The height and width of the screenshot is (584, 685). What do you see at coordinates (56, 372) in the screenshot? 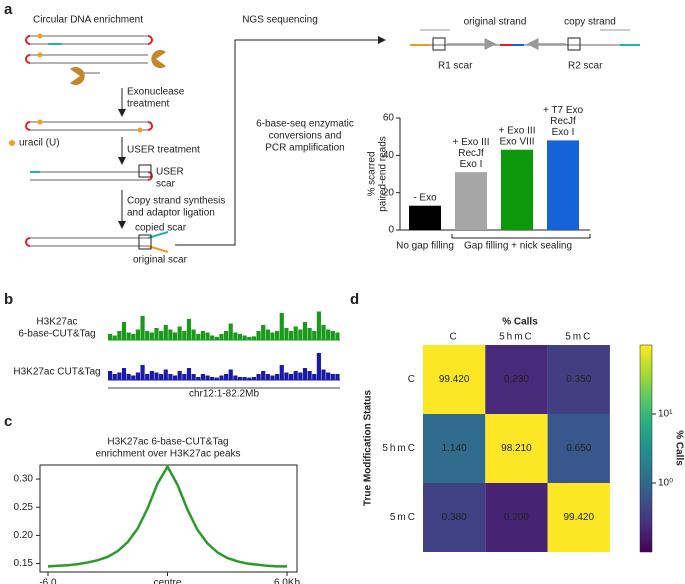
I see `track-label: H3K27ac CUT&Tag` at bounding box center [56, 372].